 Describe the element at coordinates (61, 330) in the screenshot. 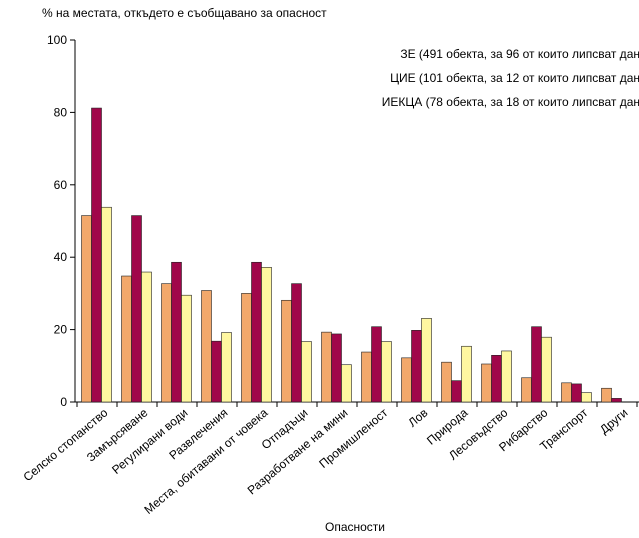

I see `y-tick-label: 20` at that location.